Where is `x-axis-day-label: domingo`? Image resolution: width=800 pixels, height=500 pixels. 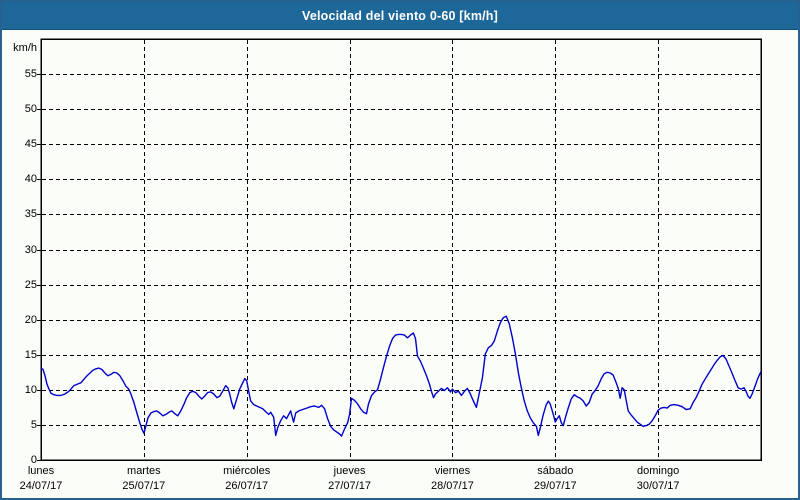
x-axis-day-label: domingo is located at coordinates (658, 471).